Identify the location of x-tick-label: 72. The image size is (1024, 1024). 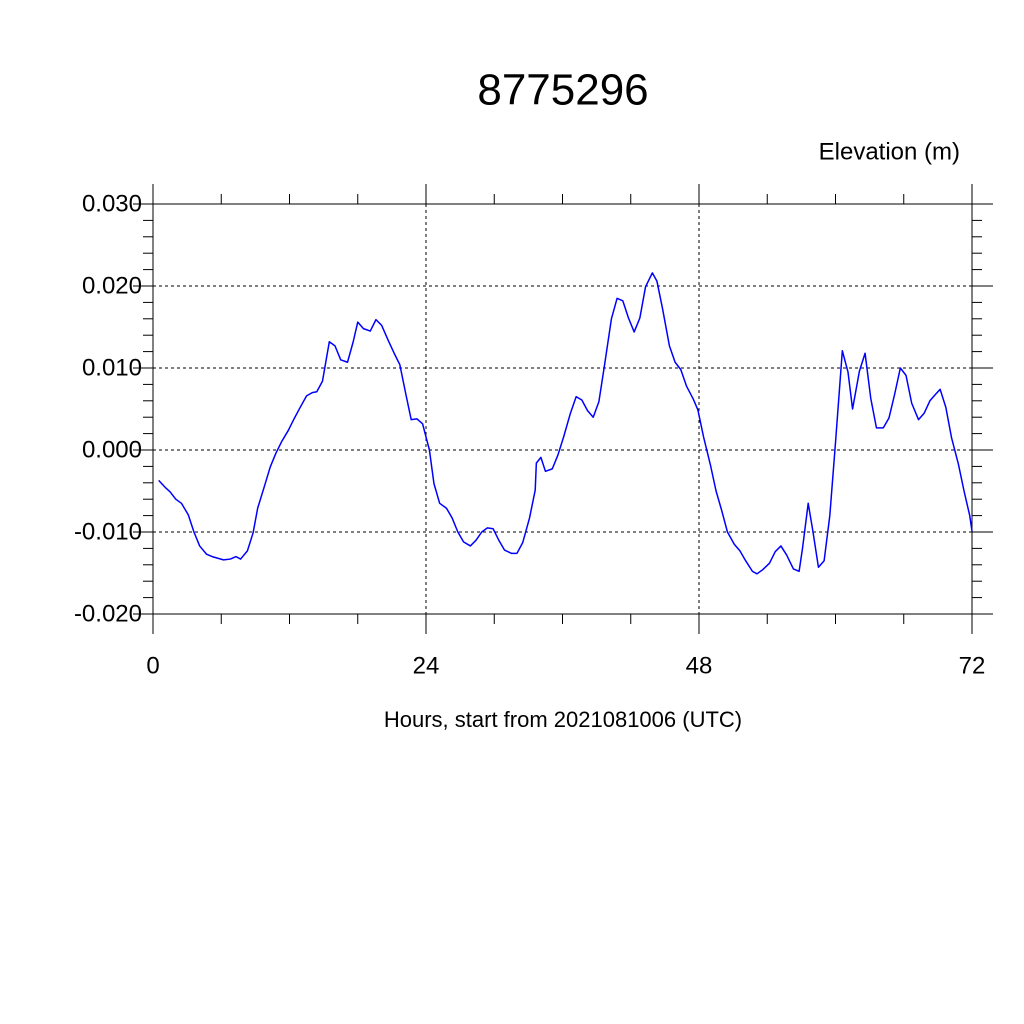
(972, 665).